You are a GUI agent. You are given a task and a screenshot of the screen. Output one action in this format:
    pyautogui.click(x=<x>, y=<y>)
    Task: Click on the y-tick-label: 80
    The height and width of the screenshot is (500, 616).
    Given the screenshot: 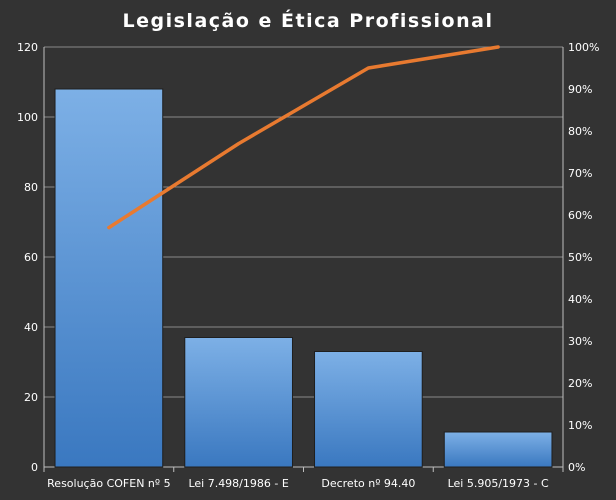 What is the action you would take?
    pyautogui.click(x=31, y=187)
    